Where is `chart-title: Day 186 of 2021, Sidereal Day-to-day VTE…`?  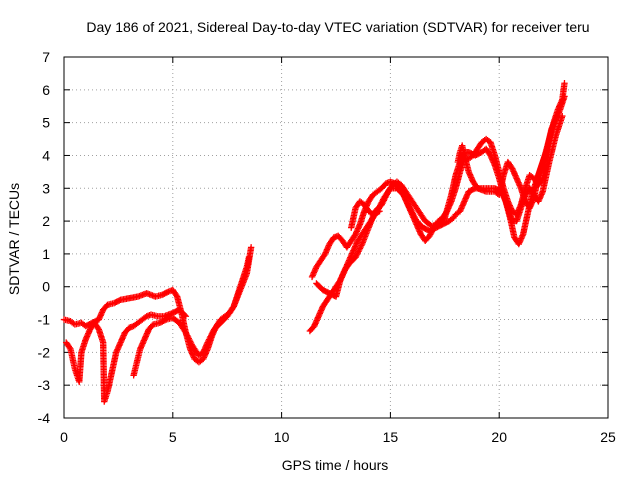
chart-title: Day 186 of 2021, Sidereal Day-to-day VTE… is located at coordinates (337, 27).